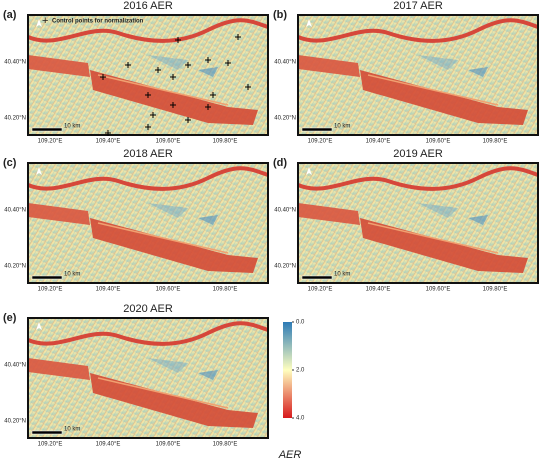 The width and height of the screenshot is (550, 465). What do you see at coordinates (280, 15) in the screenshot?
I see `panel-label: (b)` at bounding box center [280, 15].